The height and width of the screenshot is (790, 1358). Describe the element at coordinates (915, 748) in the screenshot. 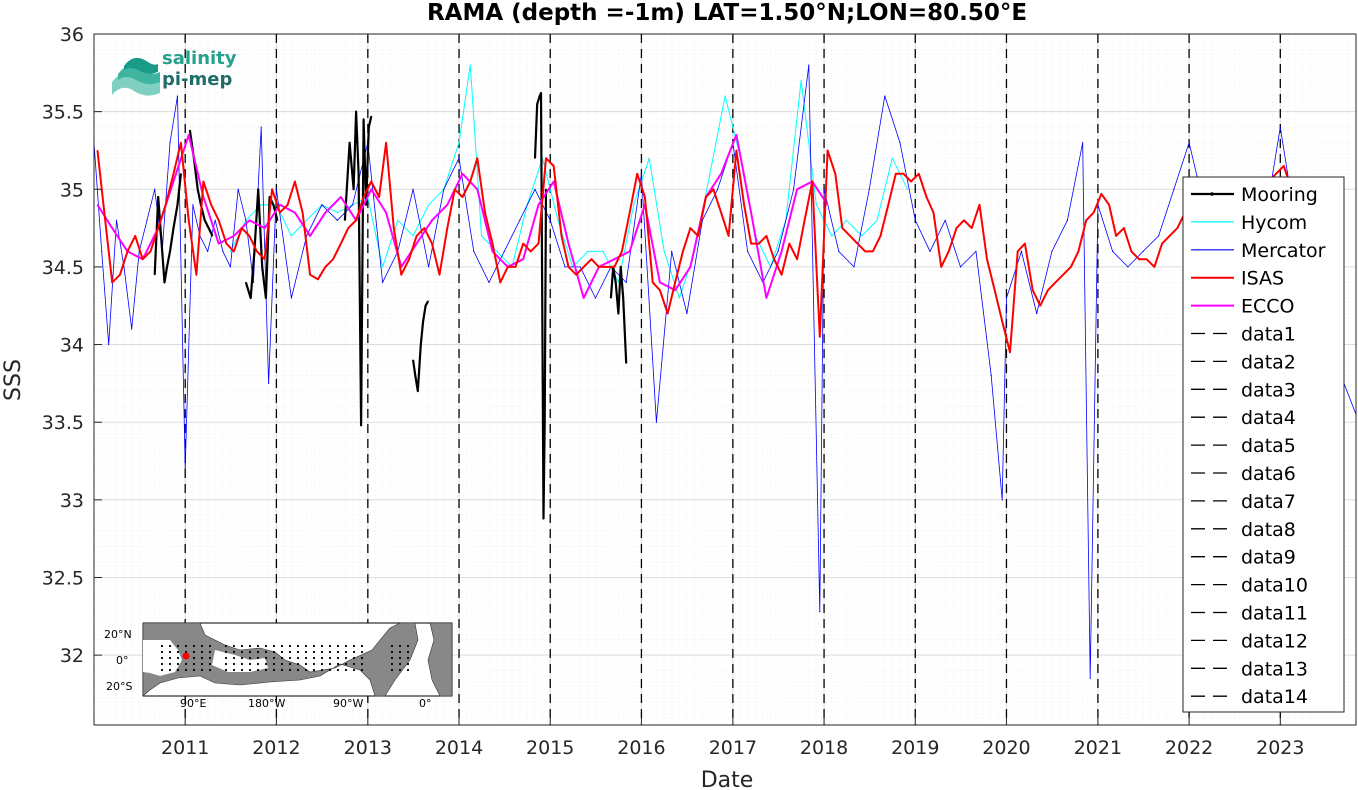

I see `x-tick-label: 2019` at that location.